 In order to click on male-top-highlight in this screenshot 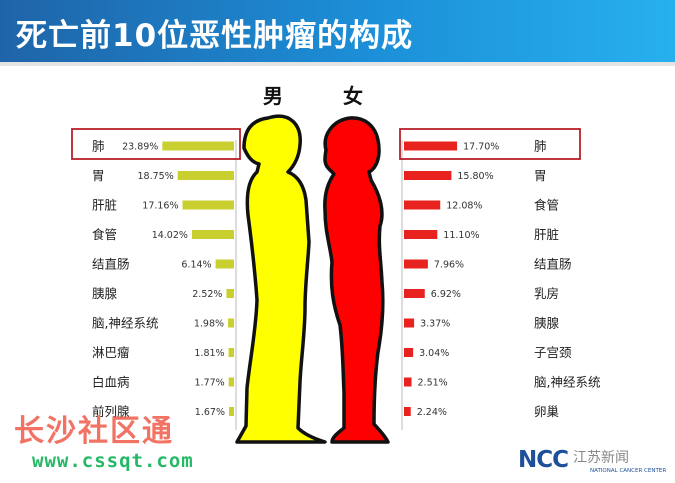, I will do `click(156, 144)`.